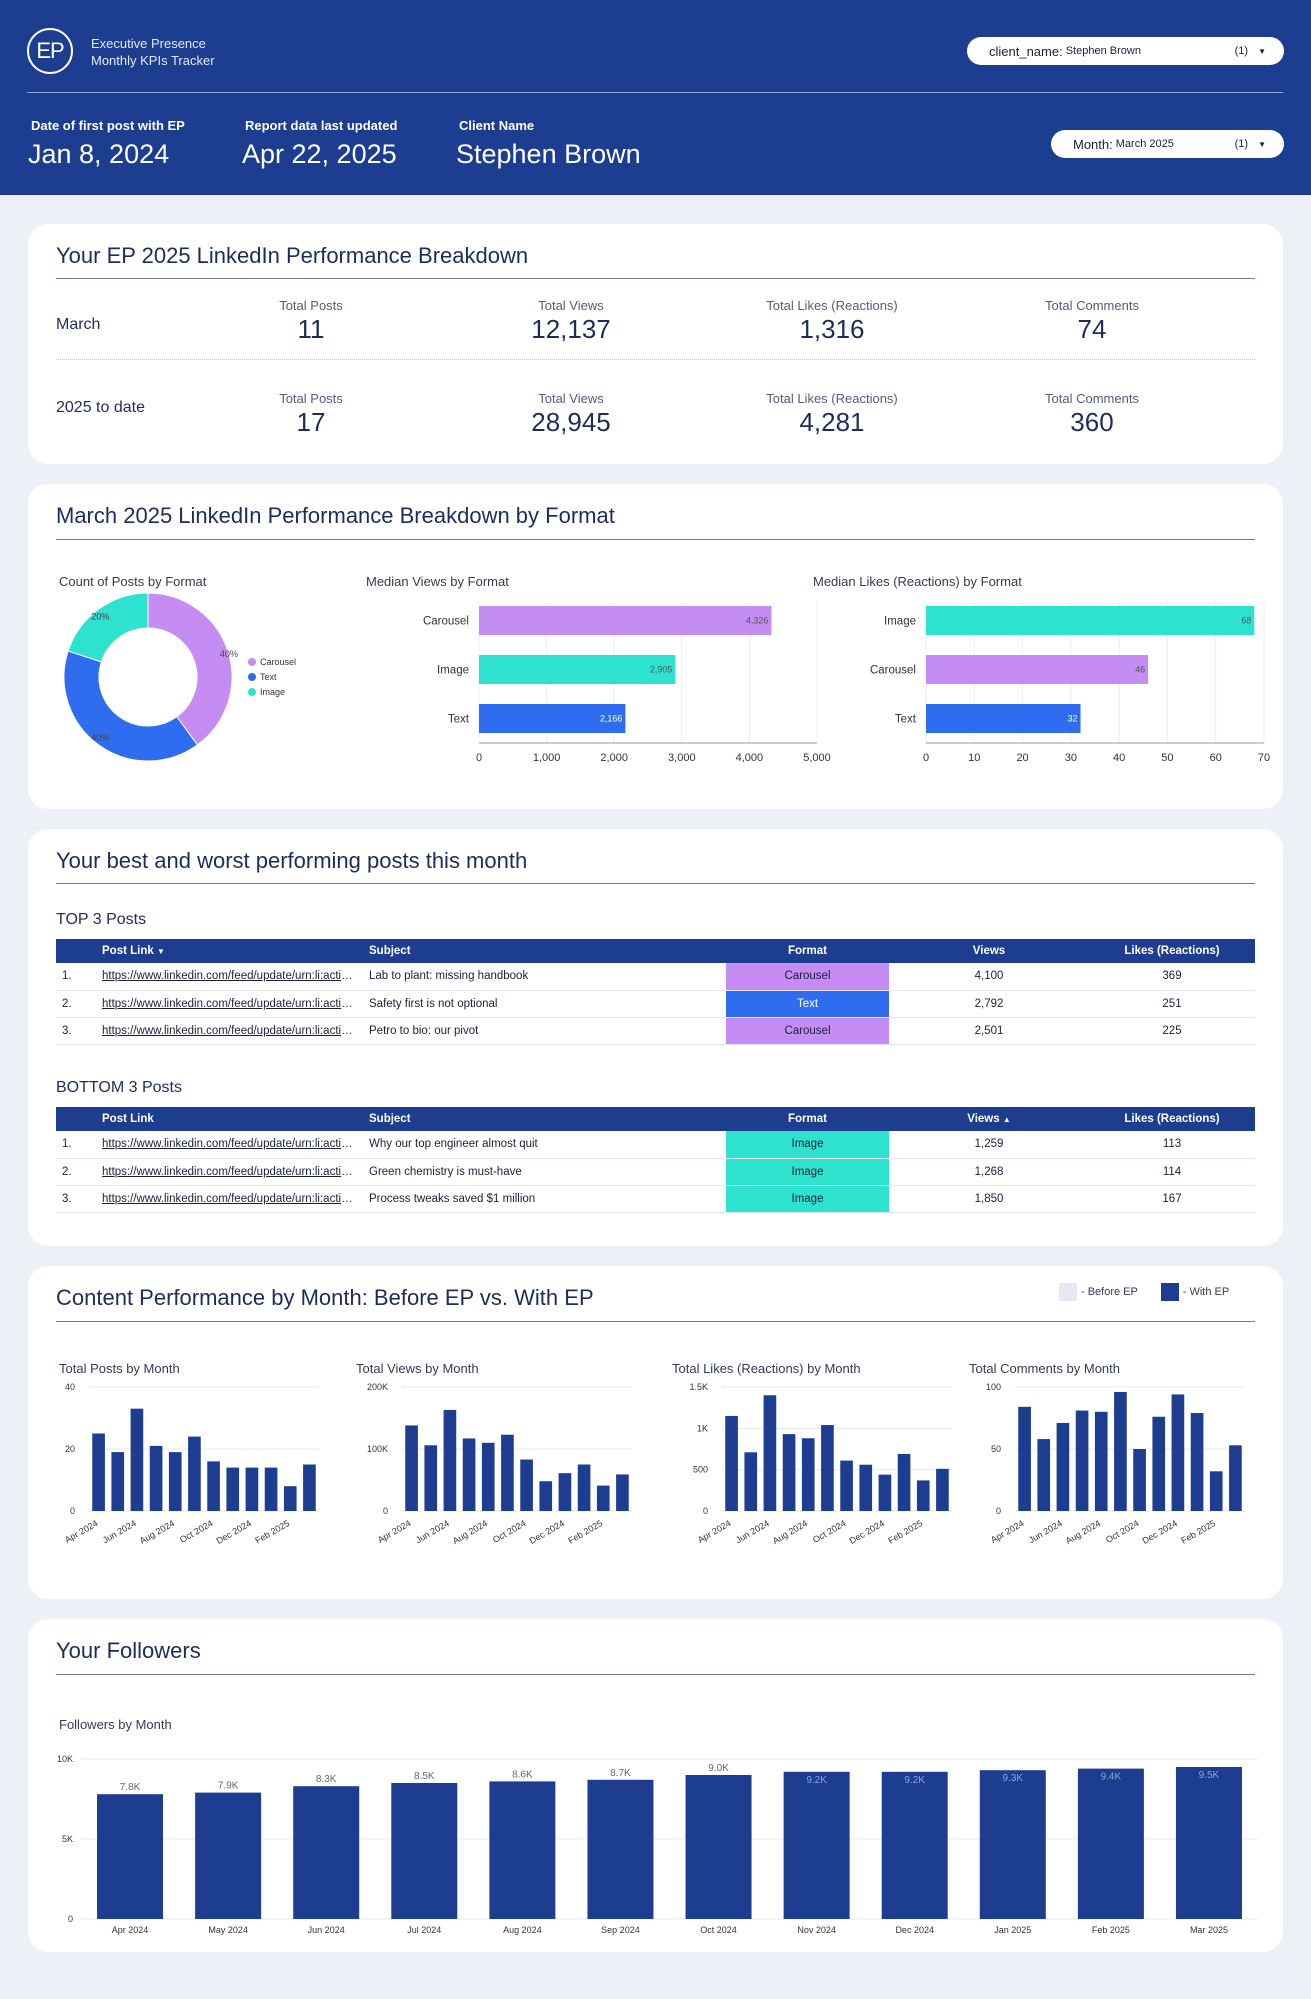  I want to click on y-tick-label: 100, so click(993, 1387).